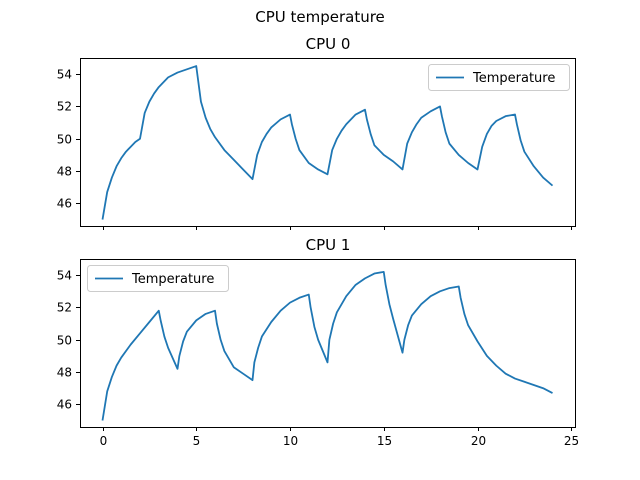 The height and width of the screenshot is (480, 640). I want to click on x-tick-label: 0, so click(104, 441).